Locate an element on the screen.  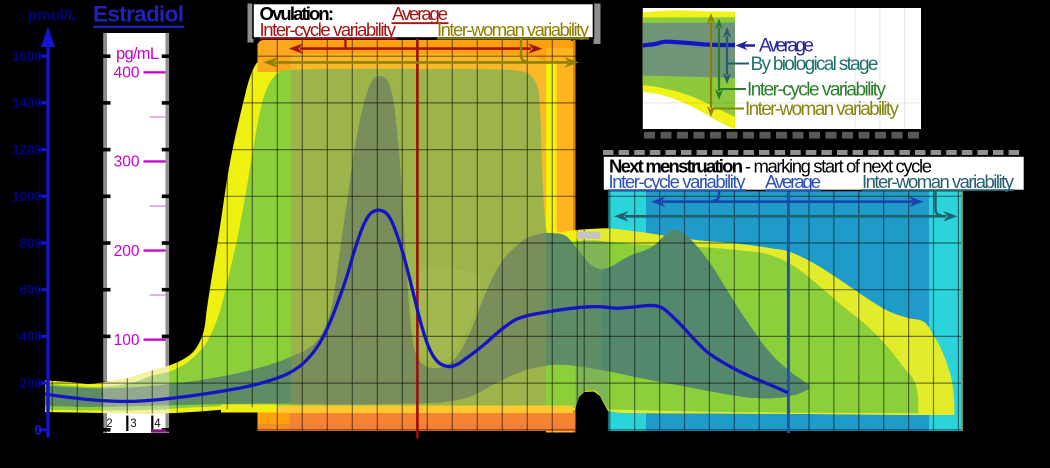
svg-text: 4 is located at coordinates (157, 424).